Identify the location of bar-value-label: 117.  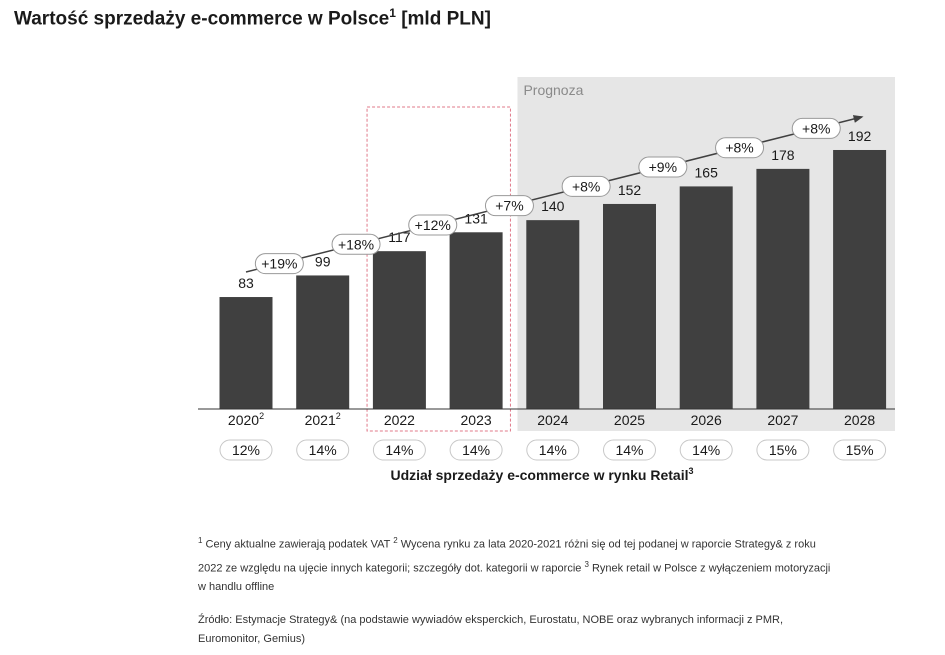
(399, 237).